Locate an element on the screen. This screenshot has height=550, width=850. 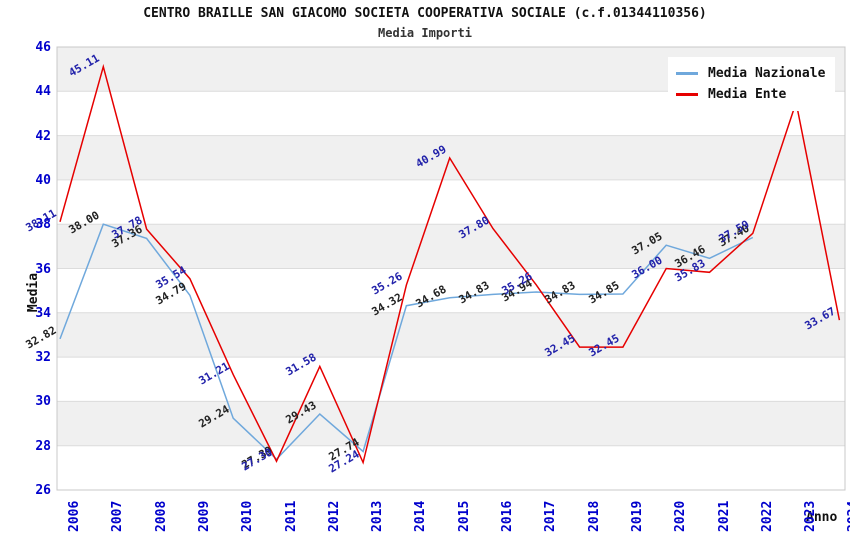
y-tick-label: 38 is located at coordinates (43, 225).